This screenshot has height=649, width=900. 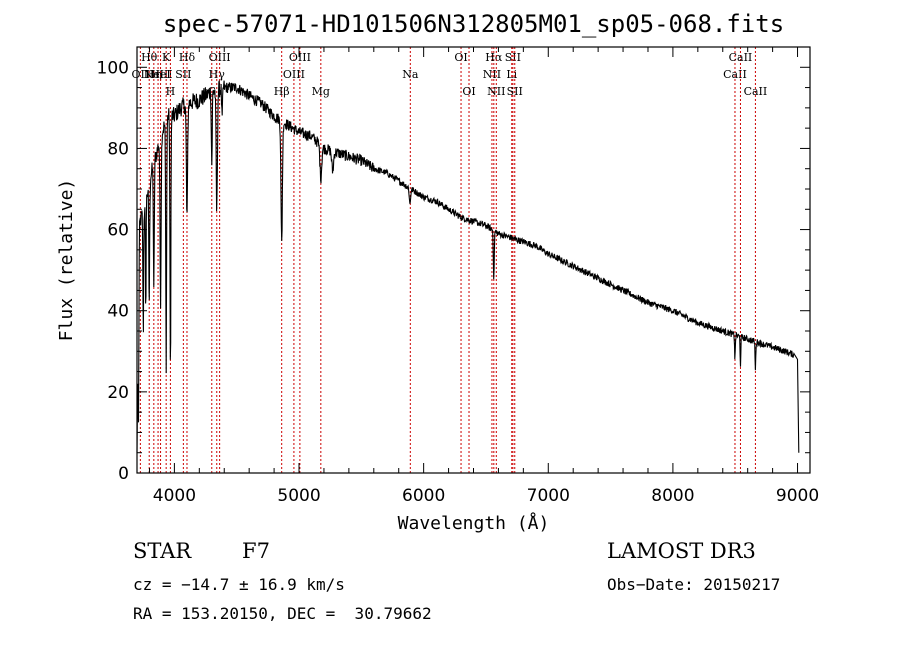 I want to click on y-axis-label: Flux (relative), so click(x=66, y=260).